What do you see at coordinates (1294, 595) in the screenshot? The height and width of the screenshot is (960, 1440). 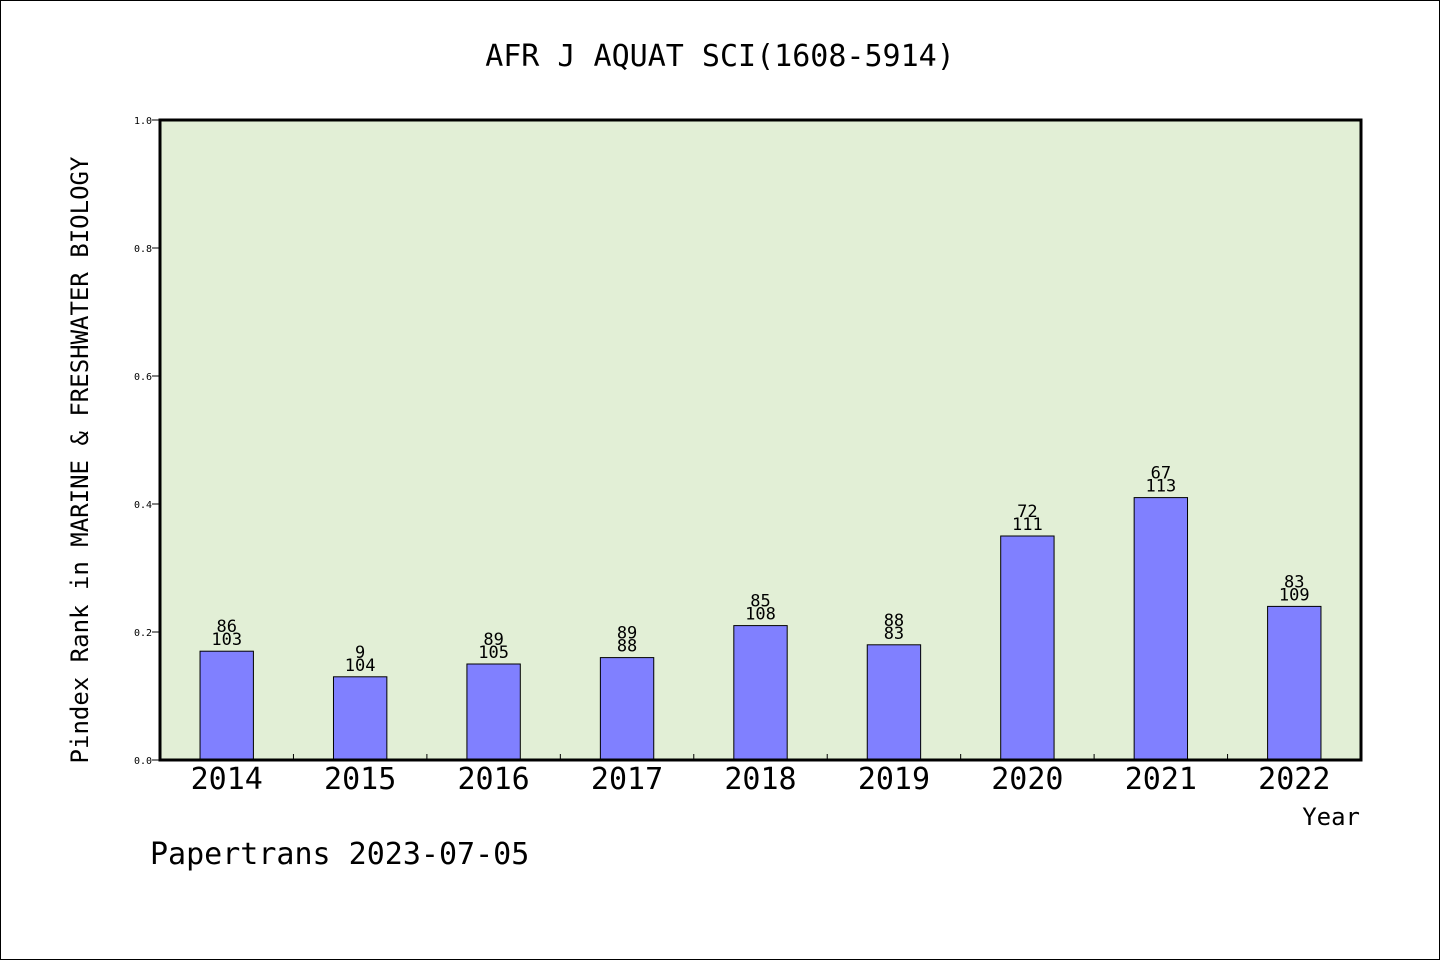 I see `bar-label-bottom: 109` at bounding box center [1294, 595].